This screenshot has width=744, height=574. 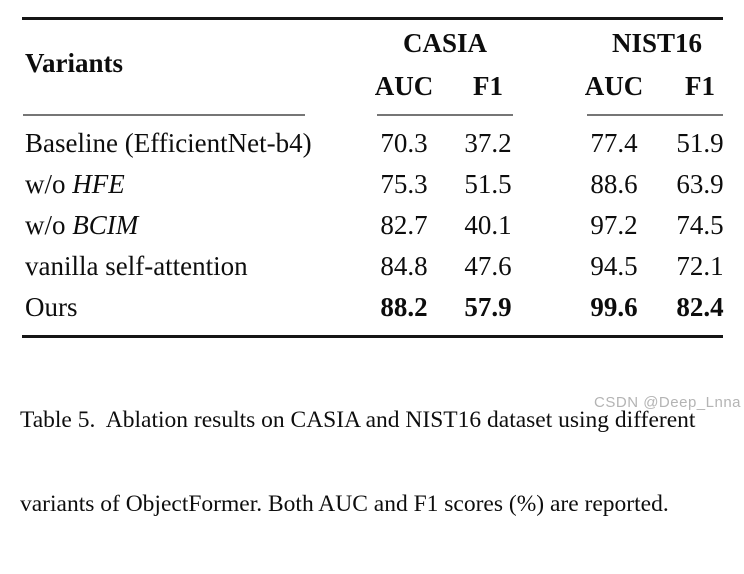 What do you see at coordinates (404, 307) in the screenshot?
I see `cell-casia-auc: 88.2` at bounding box center [404, 307].